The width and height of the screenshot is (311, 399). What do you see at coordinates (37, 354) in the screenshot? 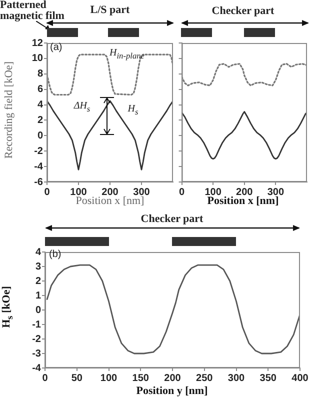
I see `y-tick-label: -3` at bounding box center [37, 354].